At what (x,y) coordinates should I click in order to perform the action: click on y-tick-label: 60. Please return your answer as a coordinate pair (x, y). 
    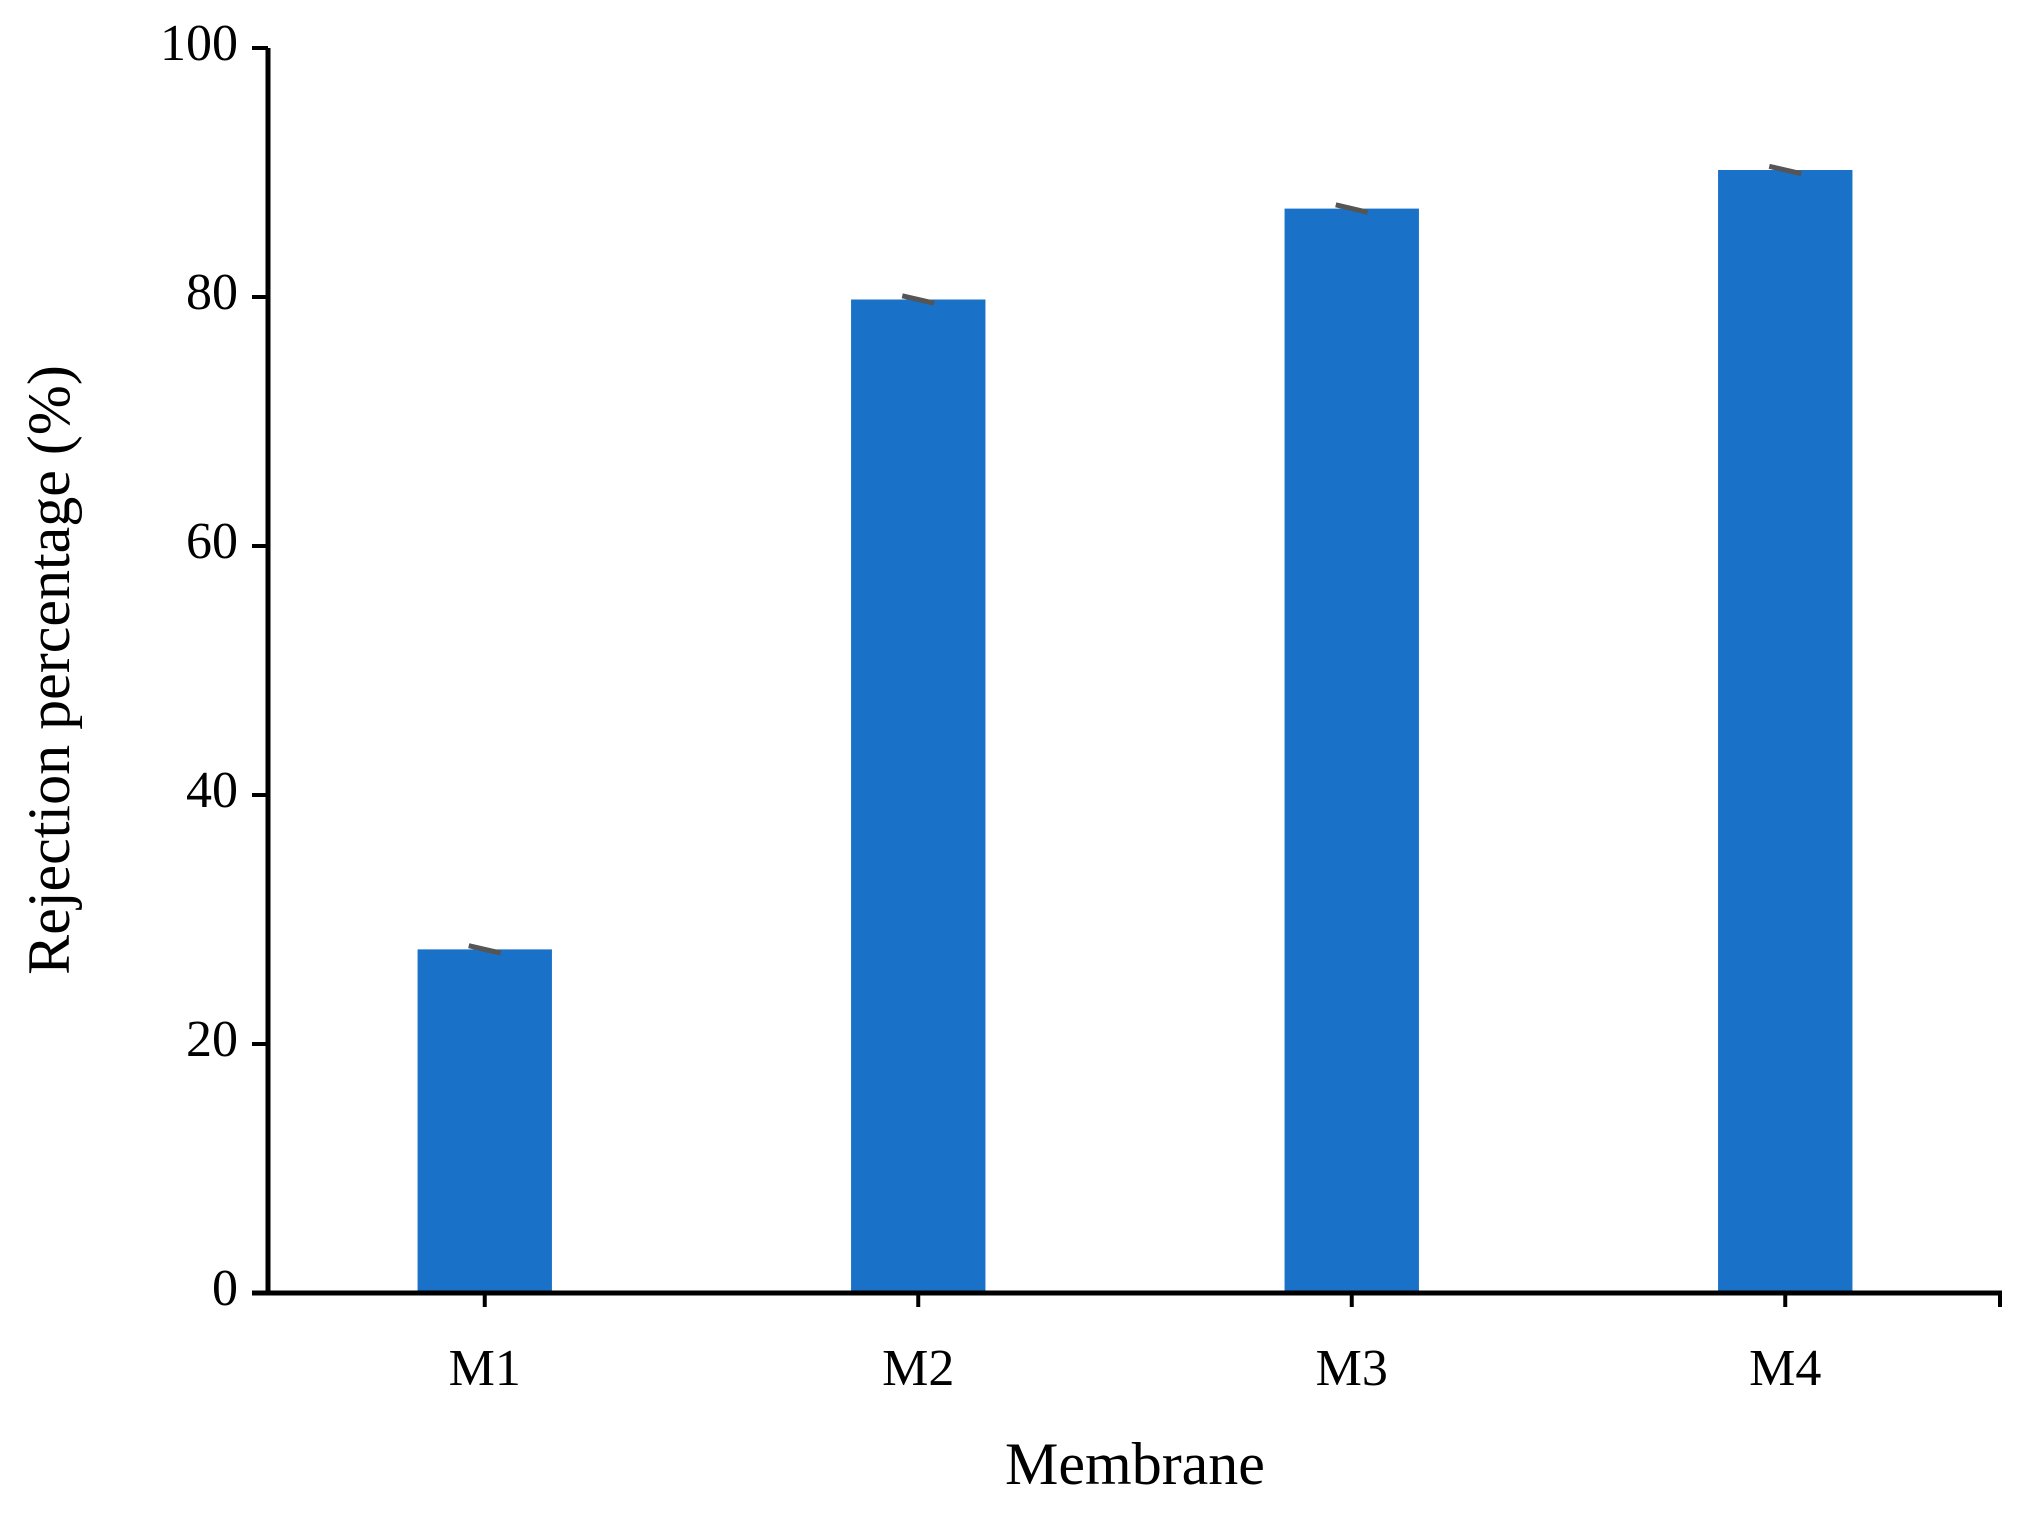
    Looking at the image, I should click on (212, 541).